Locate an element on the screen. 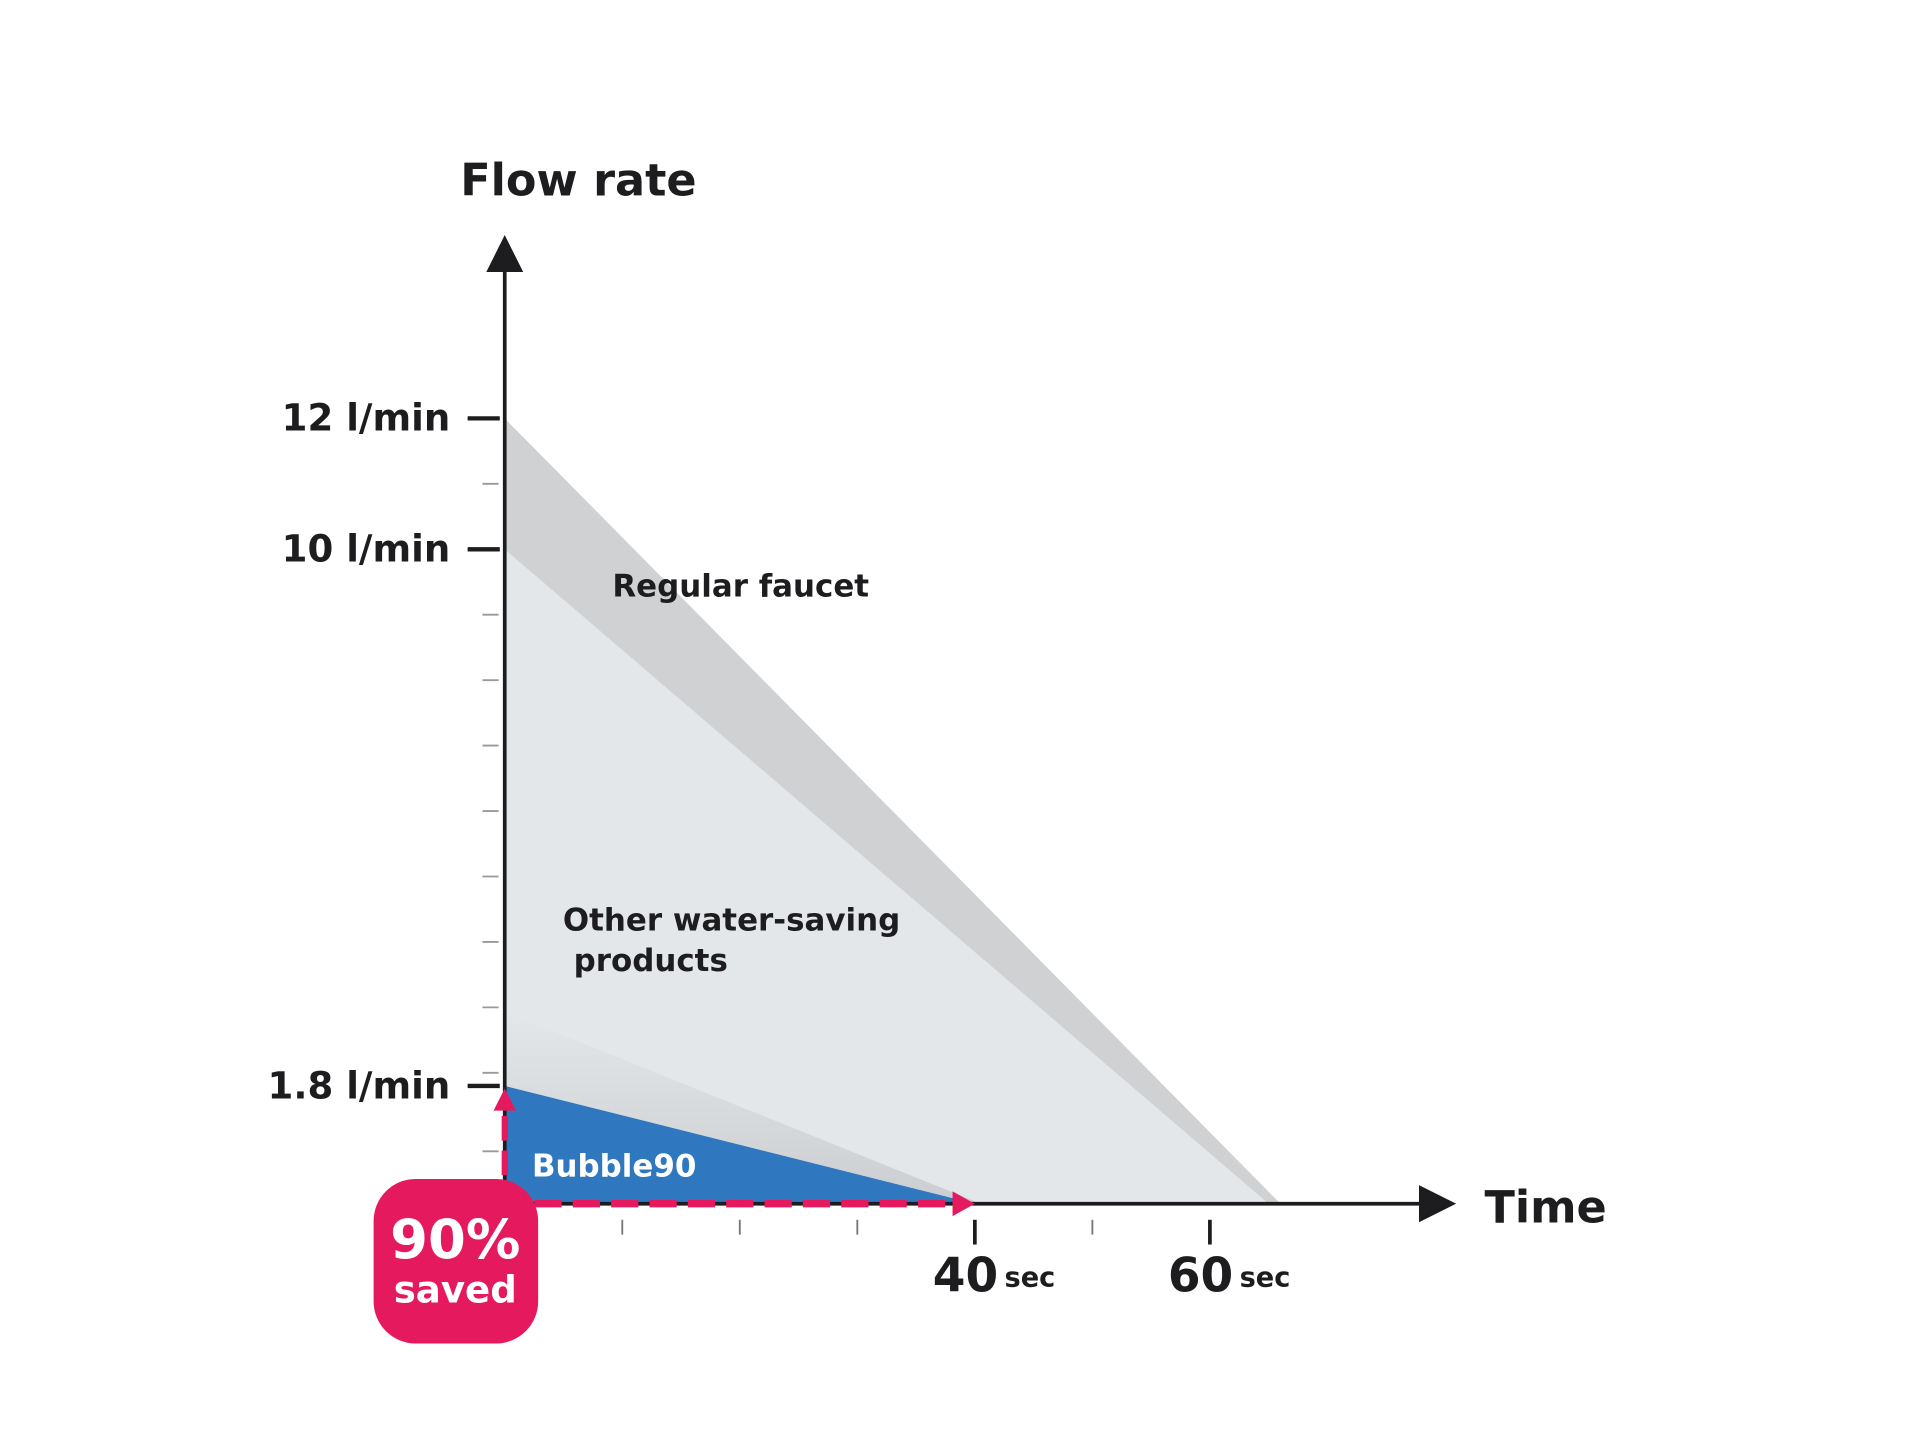 The image size is (1920, 1440). x-tick-number: 40 is located at coordinates (965, 1276).